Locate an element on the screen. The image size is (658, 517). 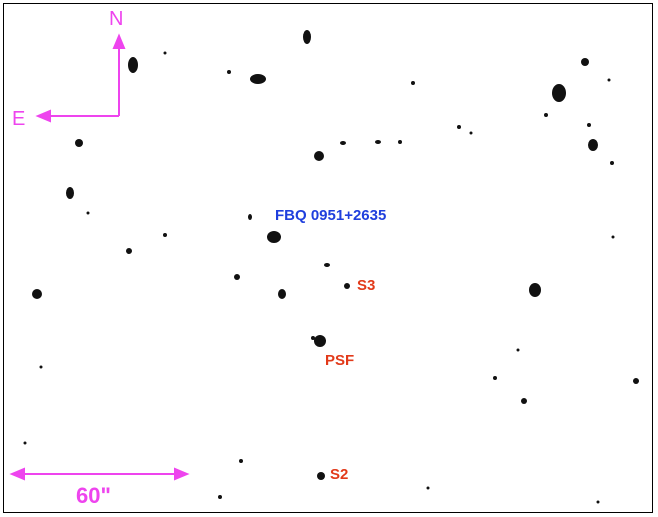
scale-bar-label: 60" is located at coordinates (93, 495).